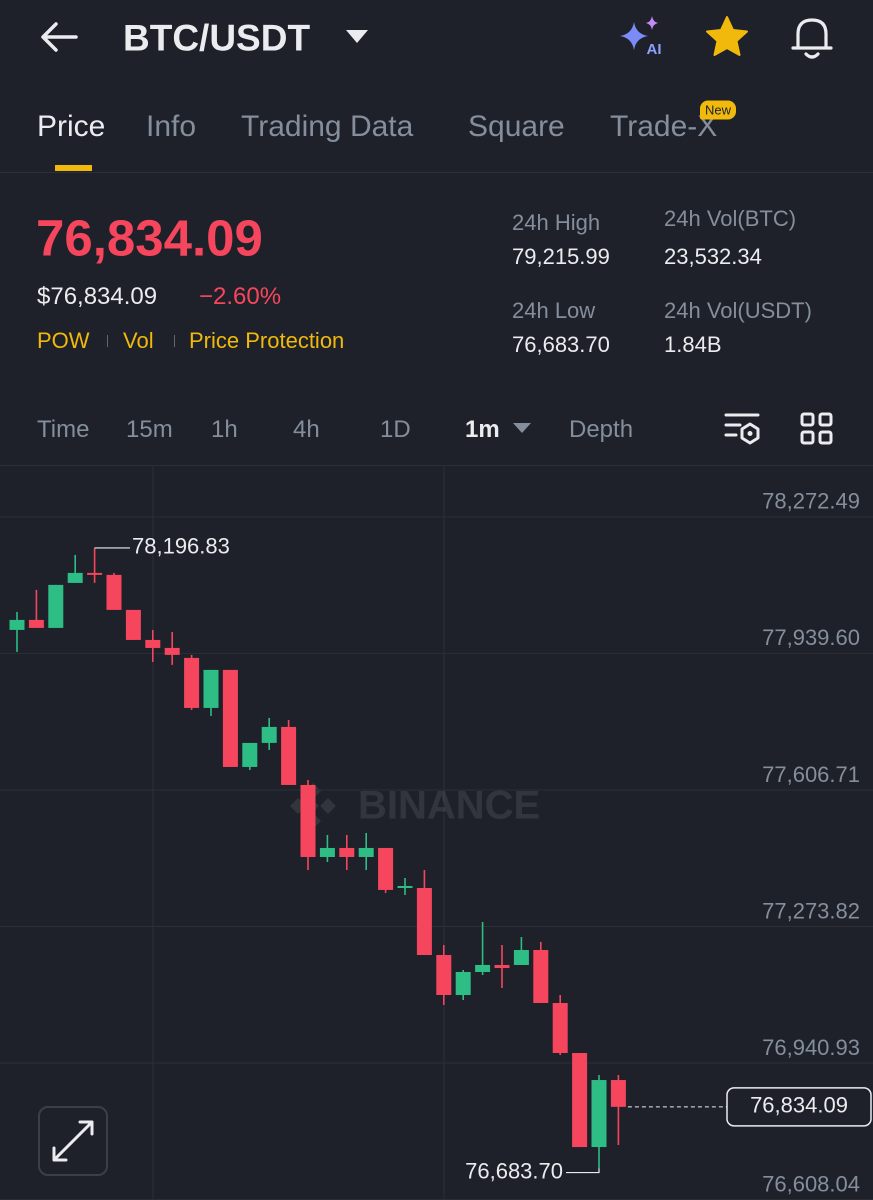  I want to click on favorite-button, so click(727, 37).